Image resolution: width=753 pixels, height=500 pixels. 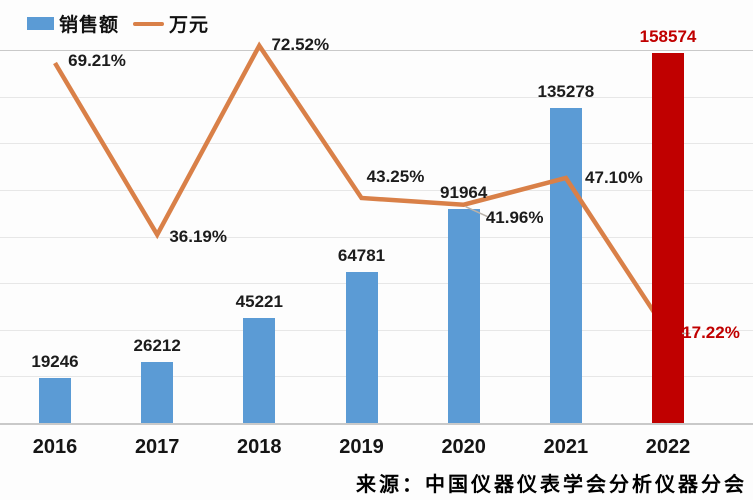 What do you see at coordinates (376, 50) in the screenshot?
I see `plot-top-border` at bounding box center [376, 50].